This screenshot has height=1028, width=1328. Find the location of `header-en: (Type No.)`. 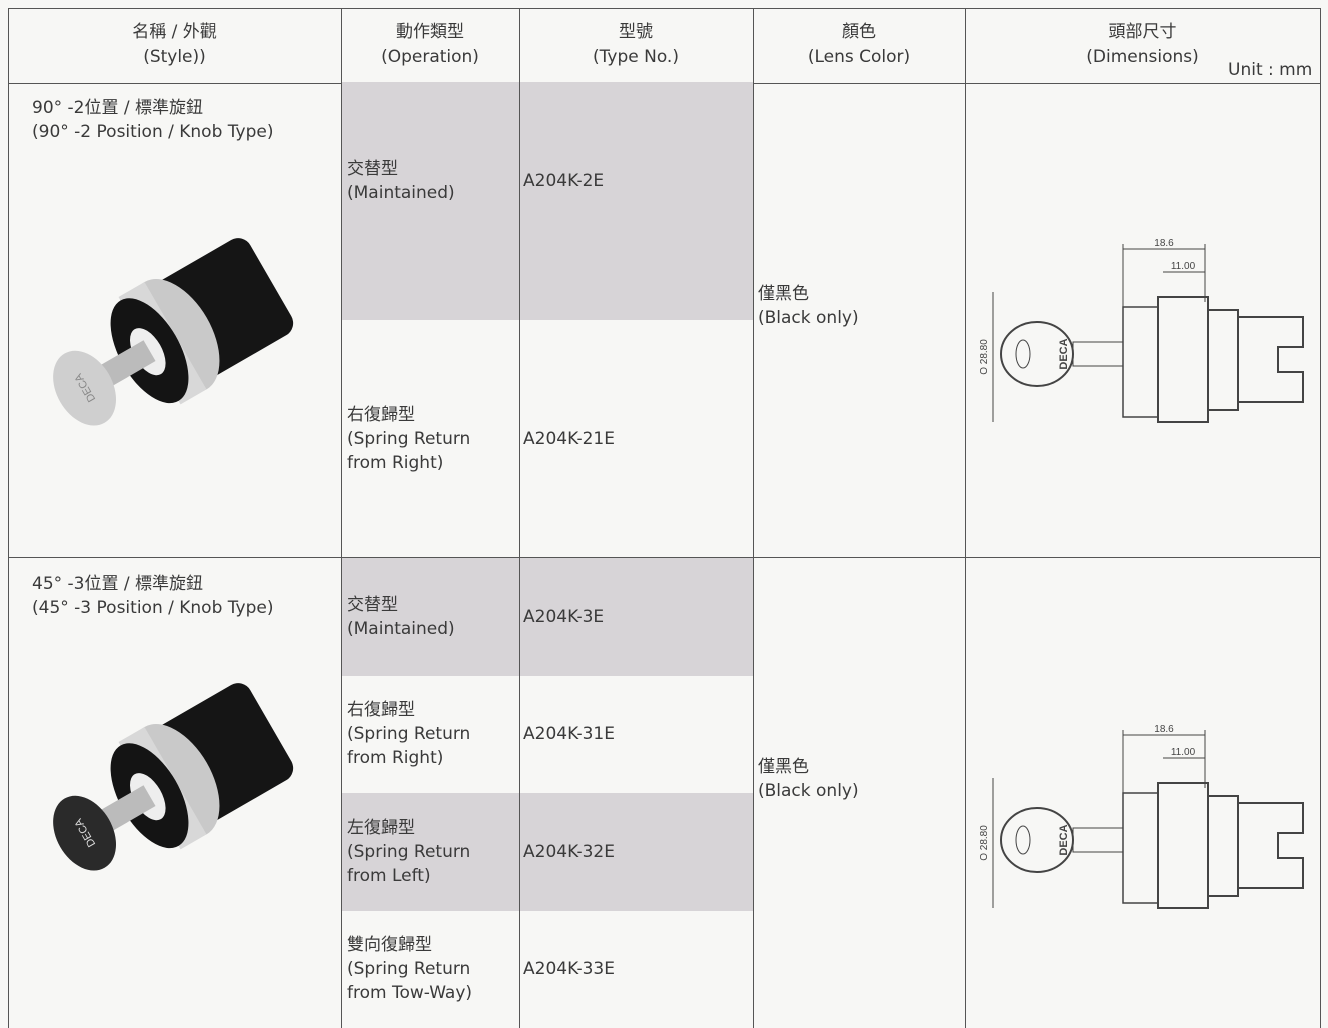

header-en: (Type No.) is located at coordinates (636, 57).